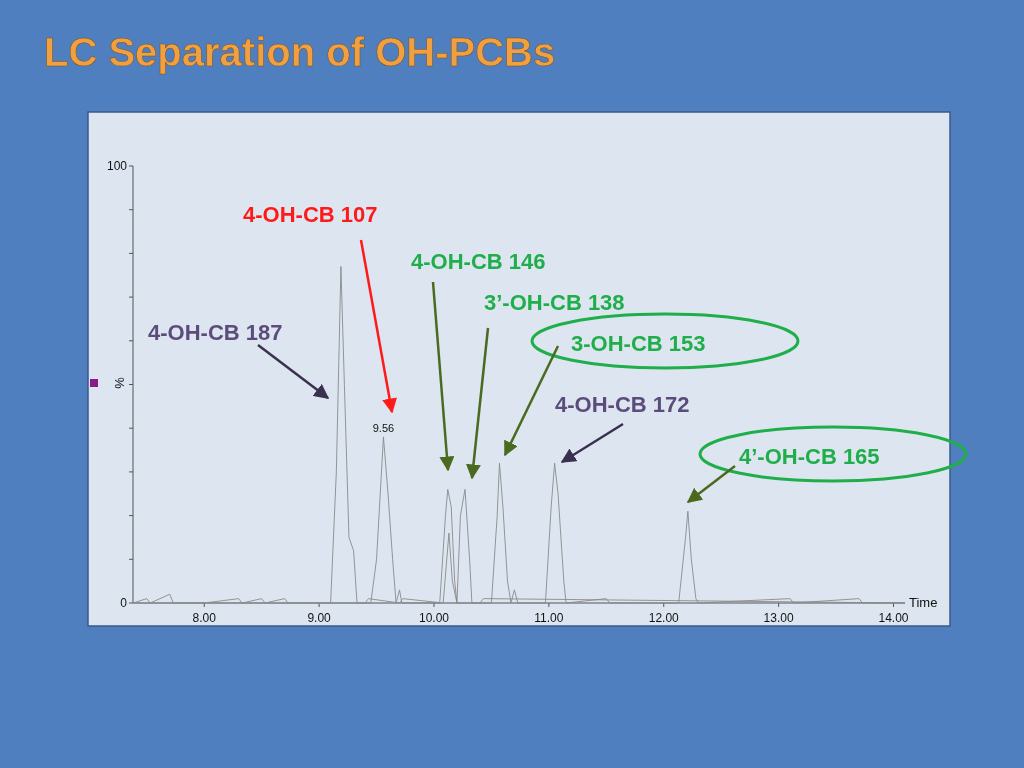  I want to click on annotation: 9.56, so click(383, 427).